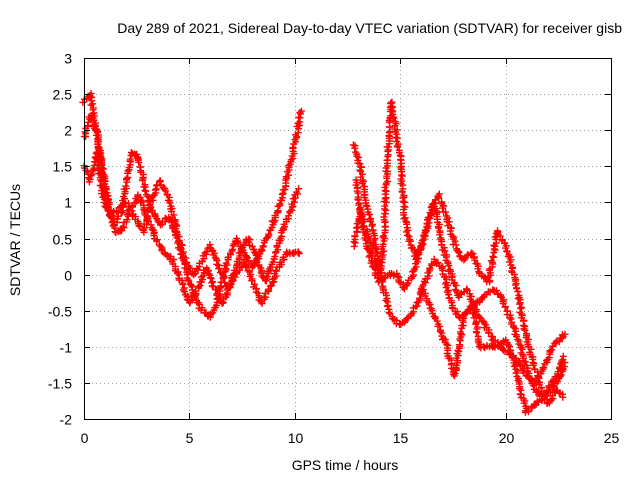  Describe the element at coordinates (68, 59) in the screenshot. I see `y-tick-label: 3` at that location.